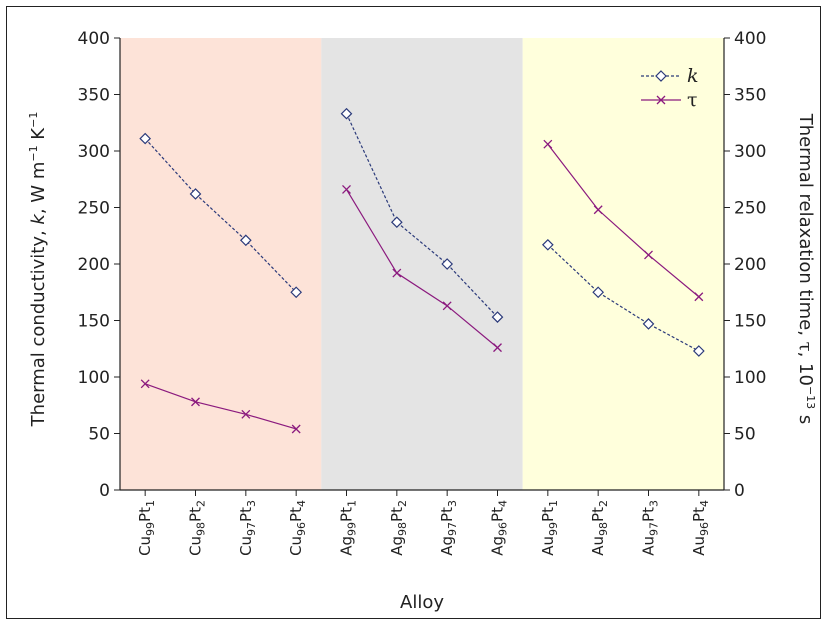  I want to click on x-tick-label: Au99Pt1, so click(549, 528).